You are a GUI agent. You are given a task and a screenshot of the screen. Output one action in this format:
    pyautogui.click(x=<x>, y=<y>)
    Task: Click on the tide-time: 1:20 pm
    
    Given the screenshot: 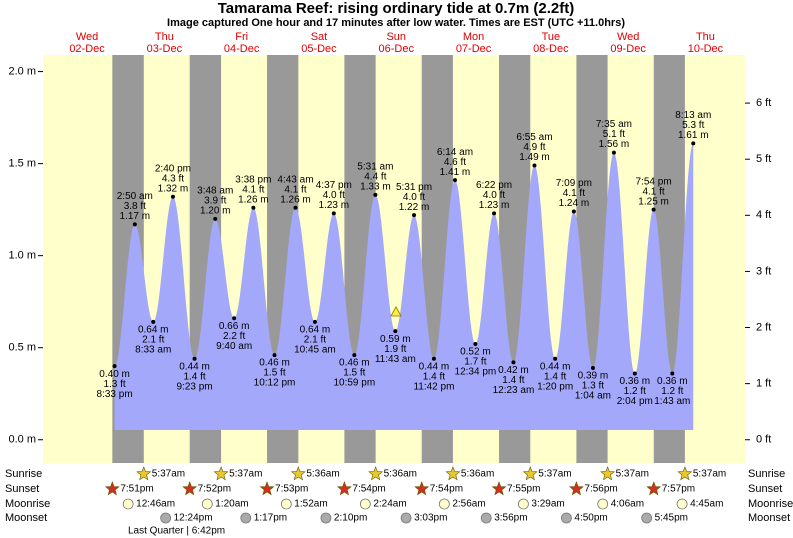 What is the action you would take?
    pyautogui.click(x=555, y=386)
    